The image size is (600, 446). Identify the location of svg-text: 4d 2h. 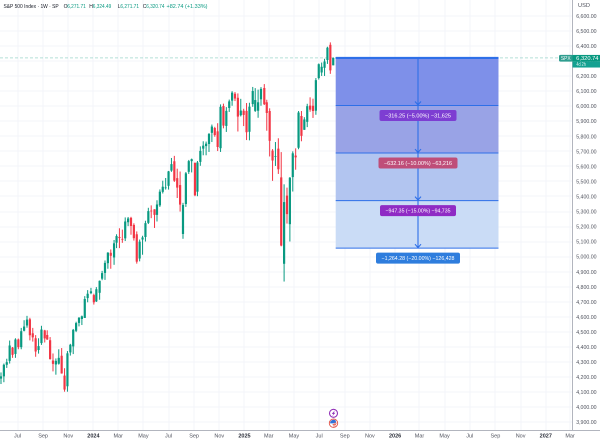
(581, 65).